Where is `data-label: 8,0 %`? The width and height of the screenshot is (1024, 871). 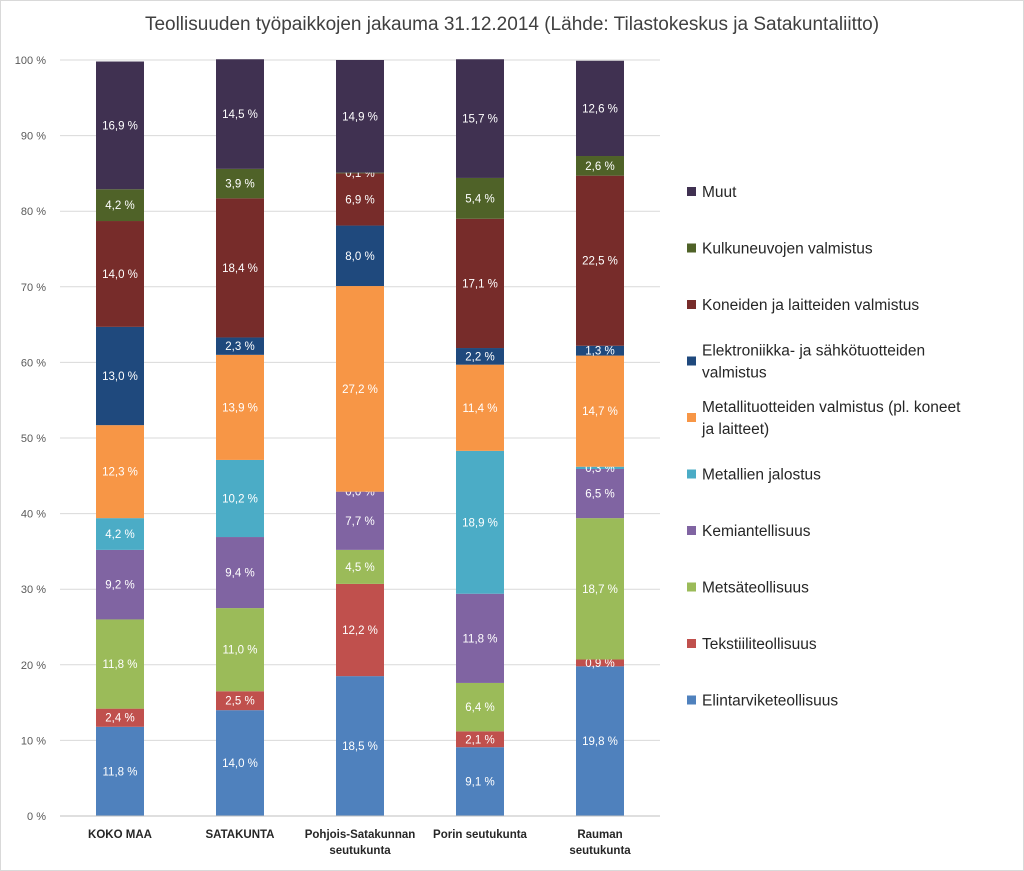
data-label: 8,0 % is located at coordinates (359, 257).